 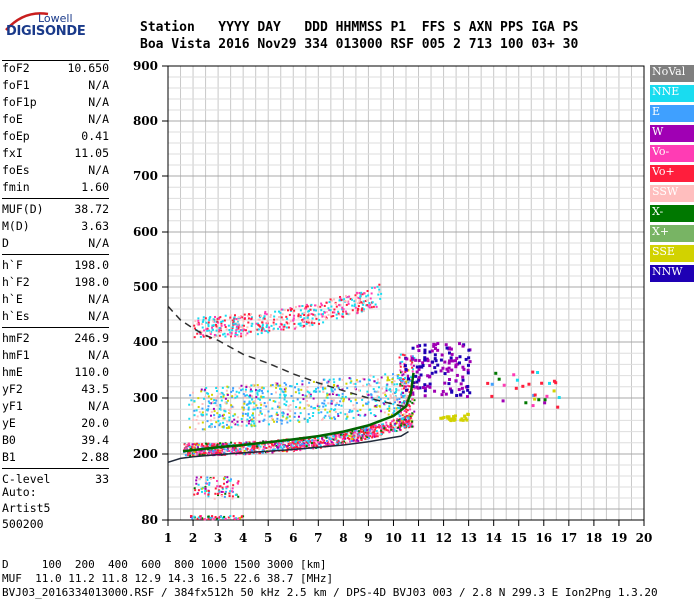 What do you see at coordinates (568, 538) in the screenshot?
I see `x-tick-label: 17` at bounding box center [568, 538].